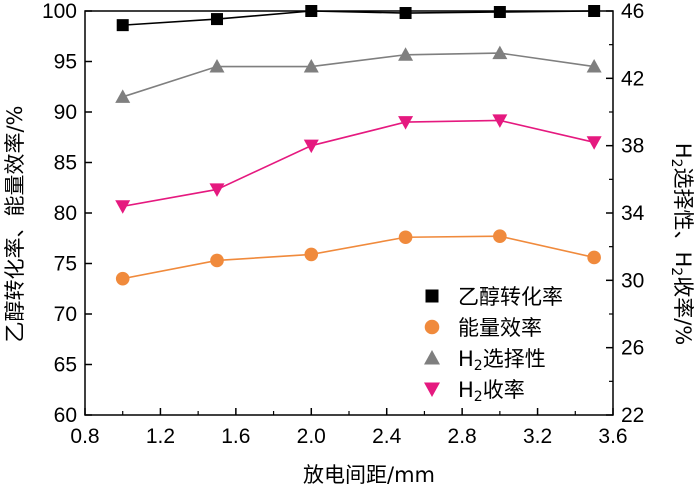  Describe the element at coordinates (387, 436) in the screenshot. I see `x-tick-label: 2.4` at that location.